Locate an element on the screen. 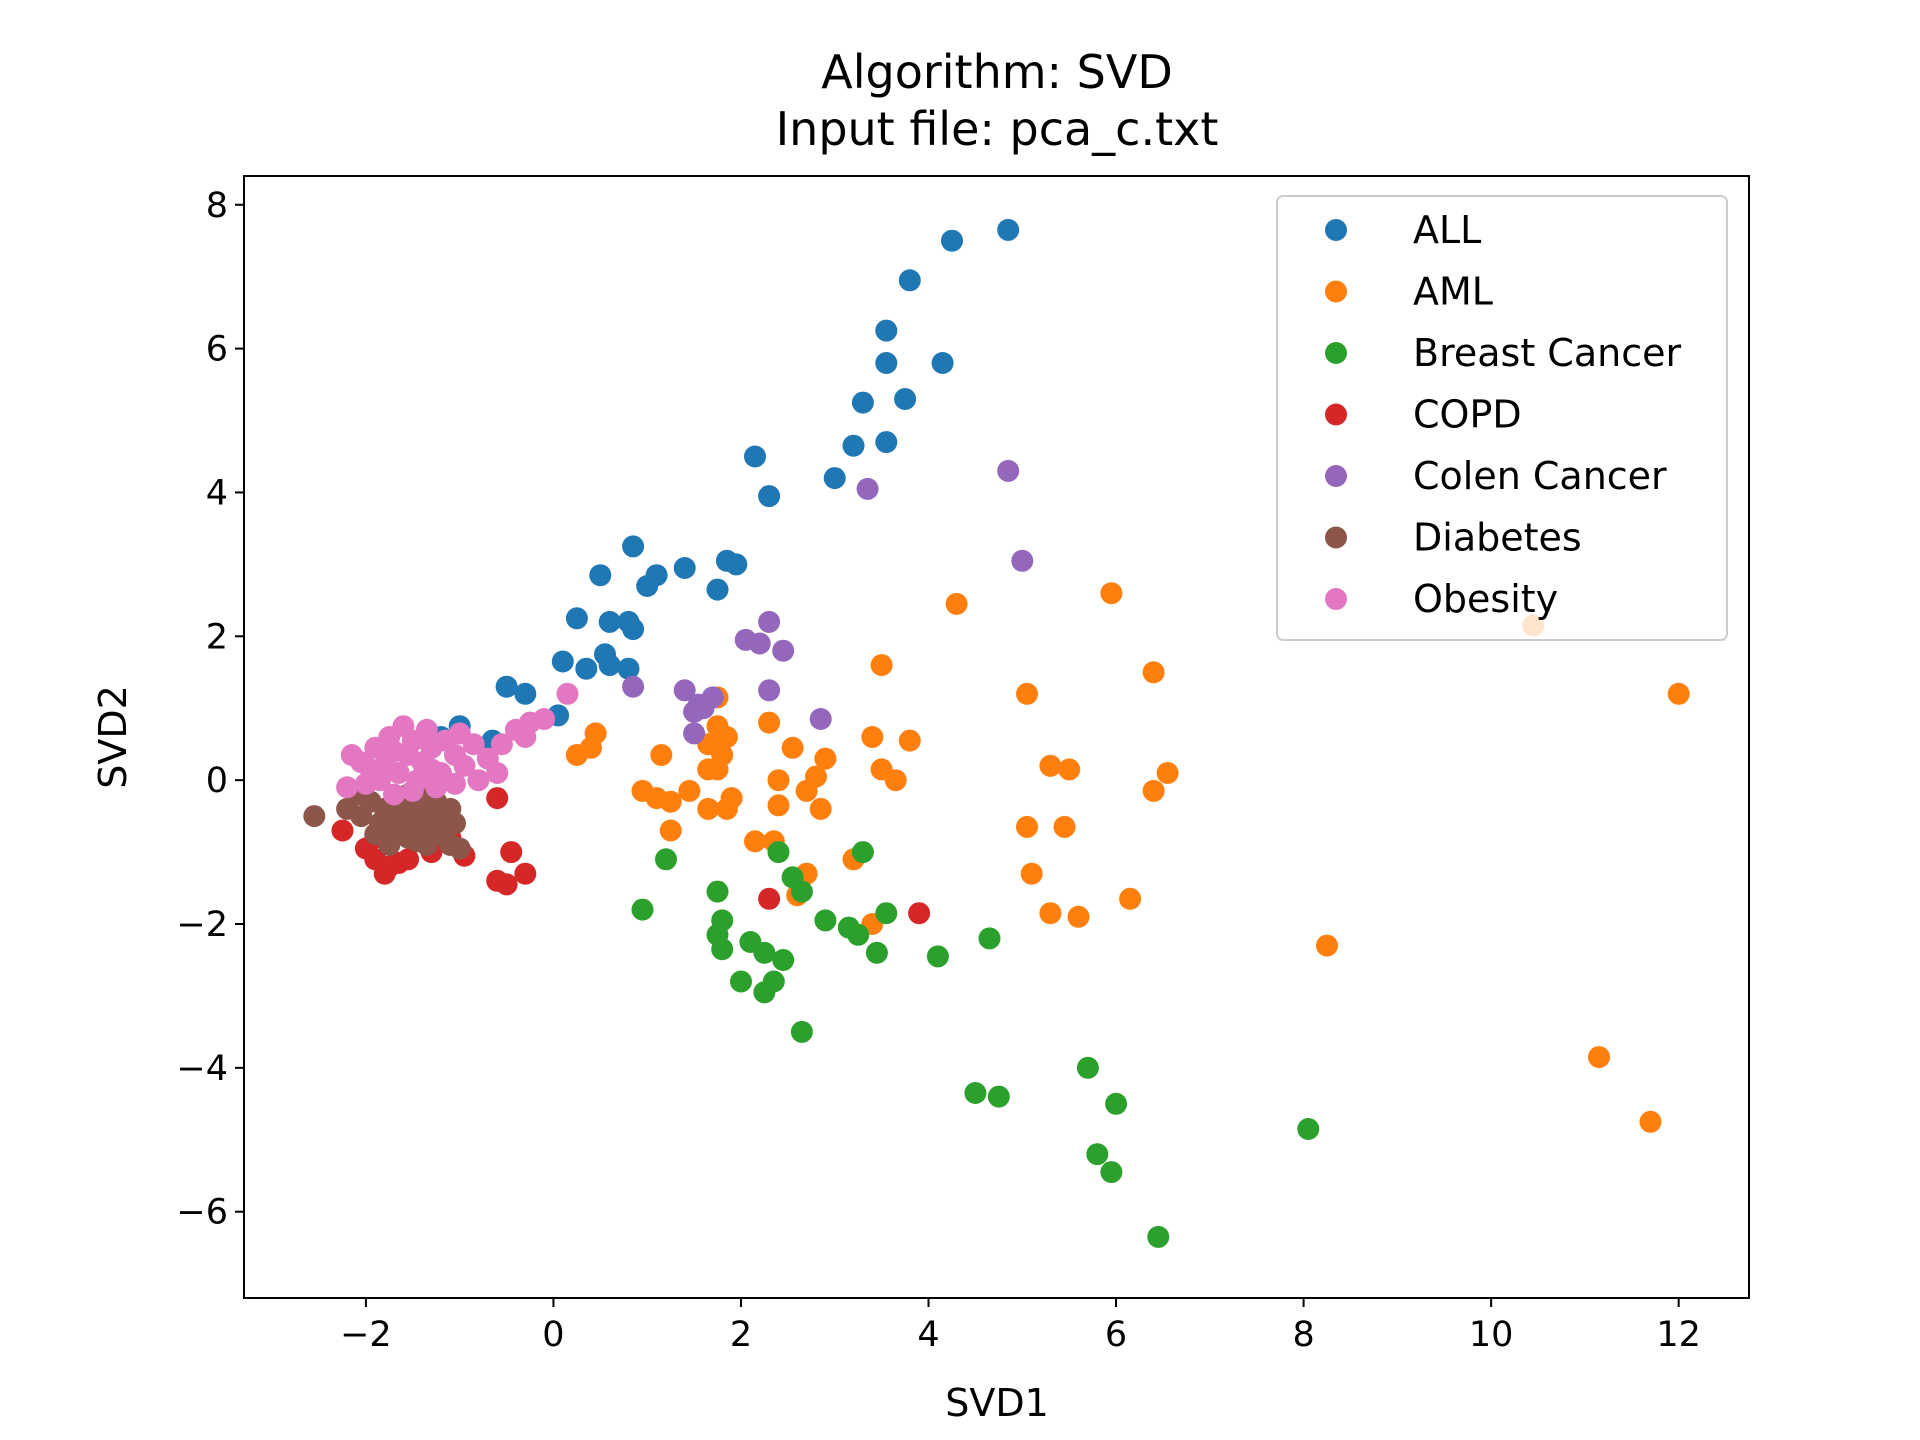  x-tick-label: 2 is located at coordinates (741, 1335).